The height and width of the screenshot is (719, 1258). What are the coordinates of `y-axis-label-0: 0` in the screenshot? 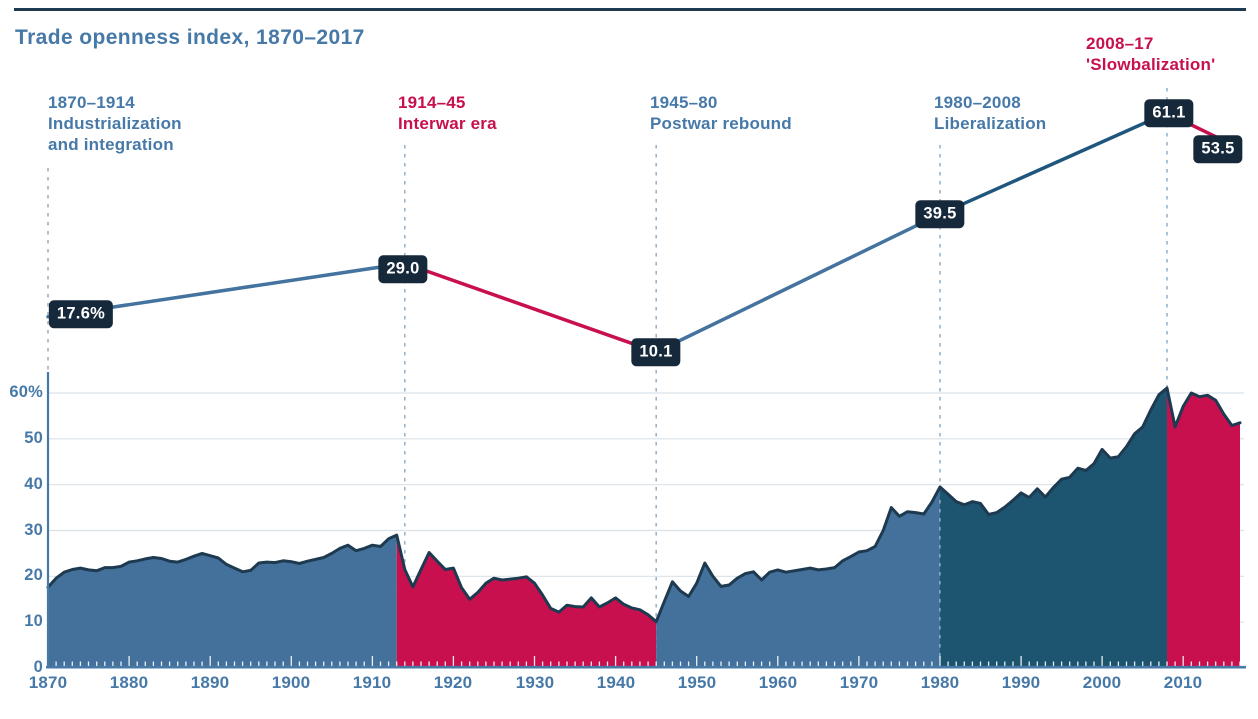 It's located at (38, 667).